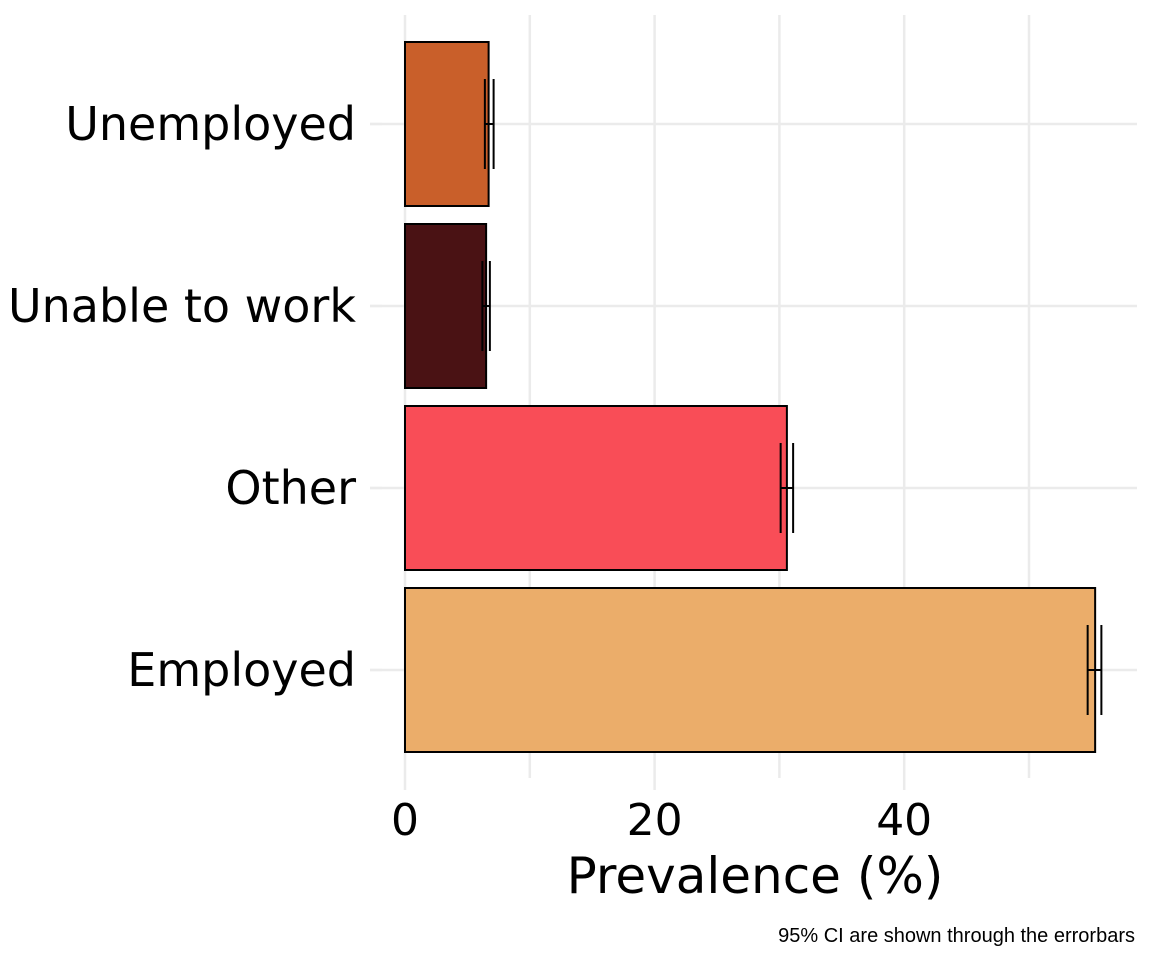  Describe the element at coordinates (596, 488) in the screenshot. I see `bar-other` at that location.